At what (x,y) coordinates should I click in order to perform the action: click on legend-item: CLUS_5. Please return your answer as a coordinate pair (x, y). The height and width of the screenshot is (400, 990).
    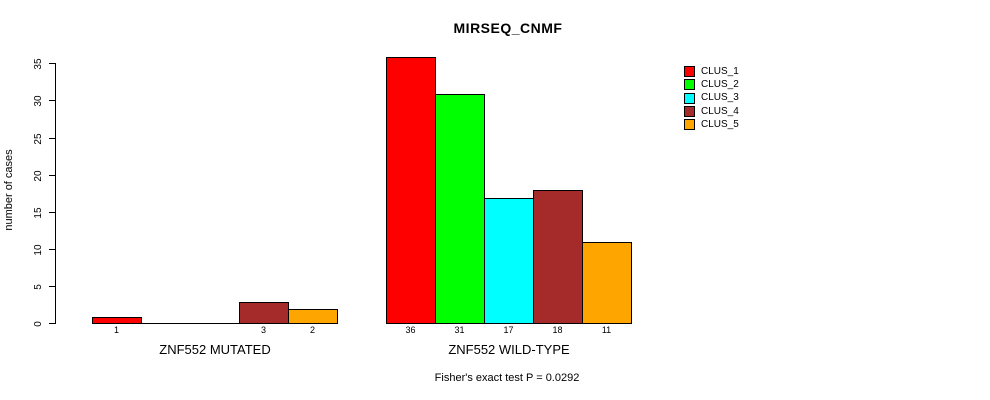
    Looking at the image, I should click on (711, 124).